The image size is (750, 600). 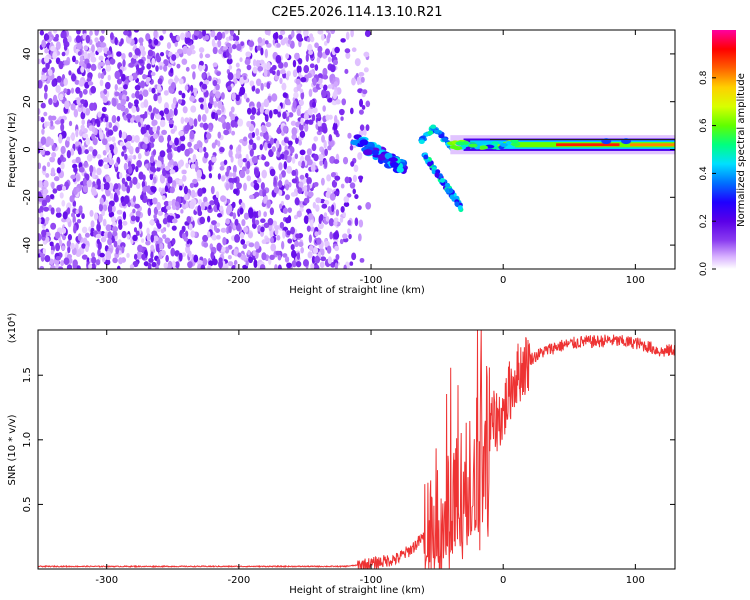 I want to click on colorbar-label: Normalized spectral amplitude, so click(x=741, y=150).